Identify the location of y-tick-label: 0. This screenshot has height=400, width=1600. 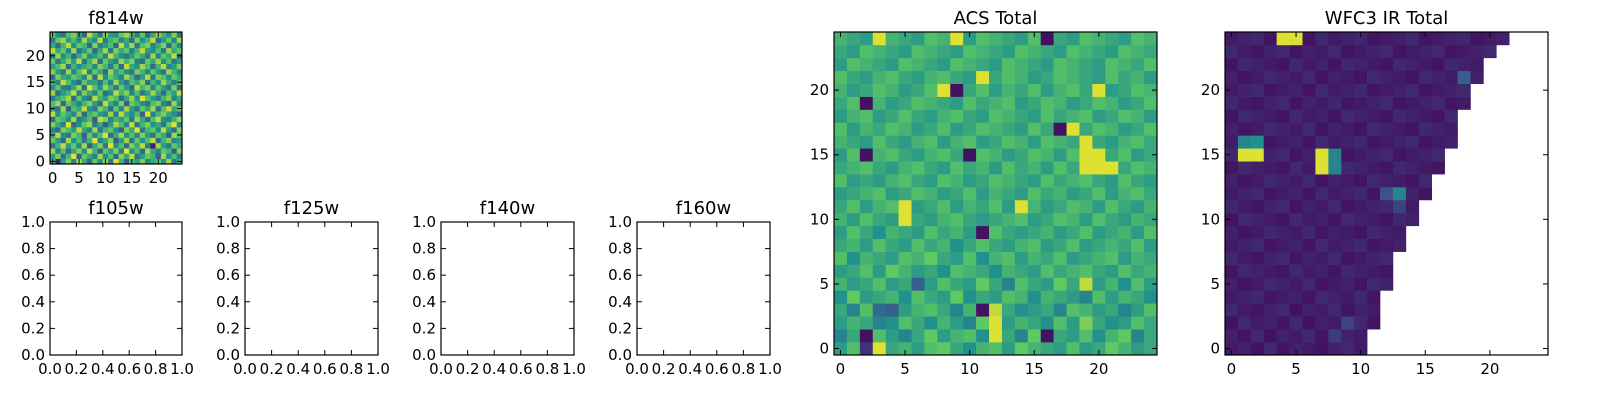
(824, 349).